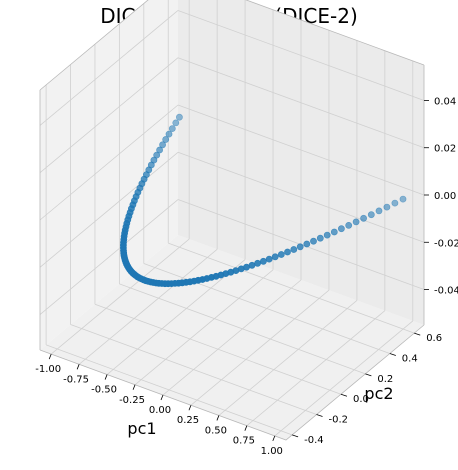 This screenshot has width=458, height=470. What do you see at coordinates (48, 369) in the screenshot?
I see `x-tick-label: -1.00` at bounding box center [48, 369].